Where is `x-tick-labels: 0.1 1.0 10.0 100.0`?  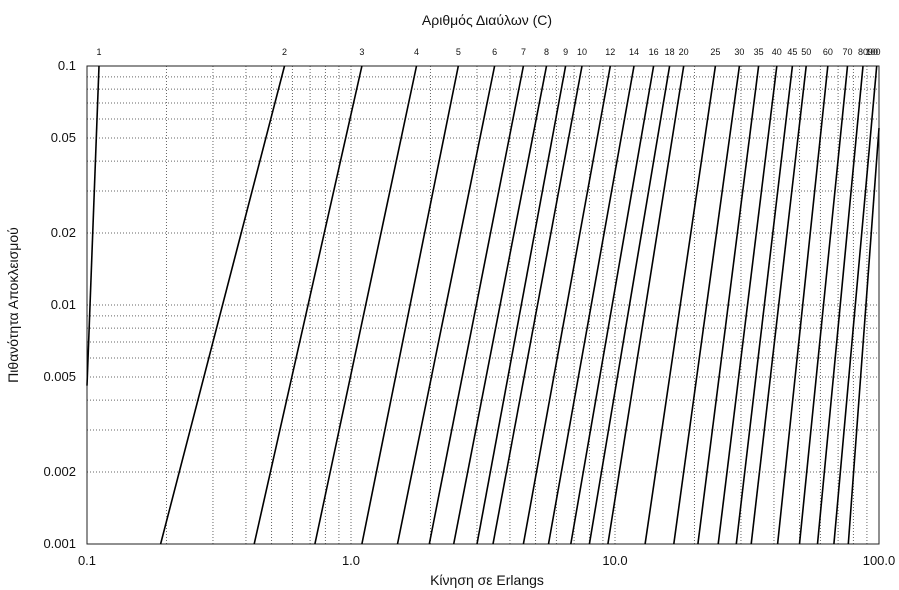 x-tick-labels: 0.1 1.0 10.0 100.0 is located at coordinates (486, 560).